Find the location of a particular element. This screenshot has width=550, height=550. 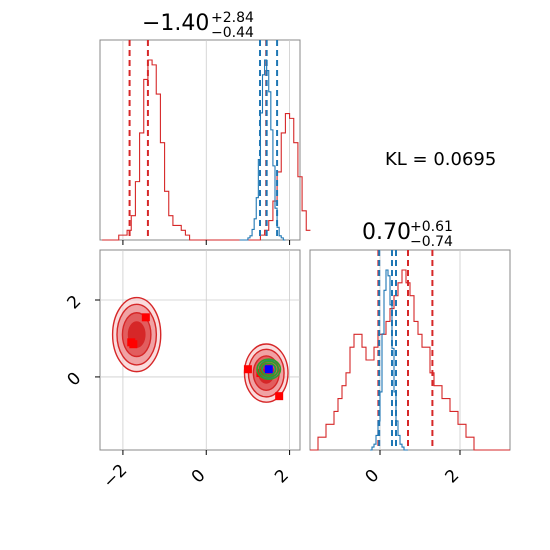

title-y-upper: +0.61 is located at coordinates (431, 227).